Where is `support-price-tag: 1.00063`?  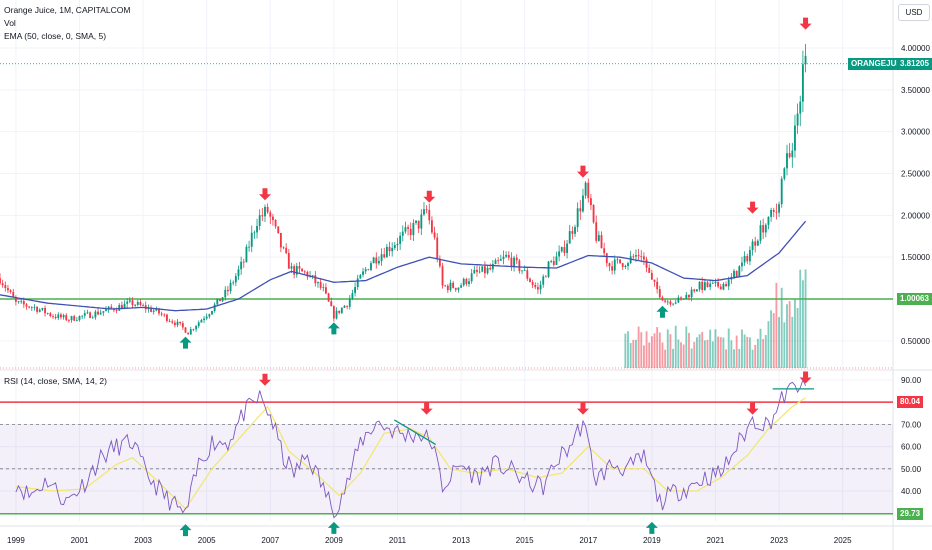 support-price-tag: 1.00063 is located at coordinates (914, 298).